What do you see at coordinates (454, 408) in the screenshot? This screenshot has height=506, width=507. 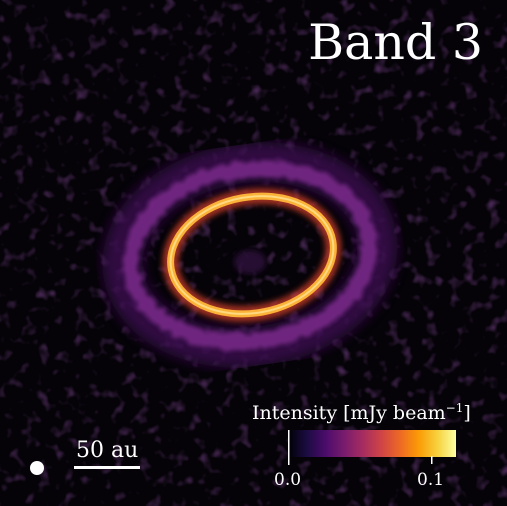 I see `colorbar-label-exponent: −1` at bounding box center [454, 408].